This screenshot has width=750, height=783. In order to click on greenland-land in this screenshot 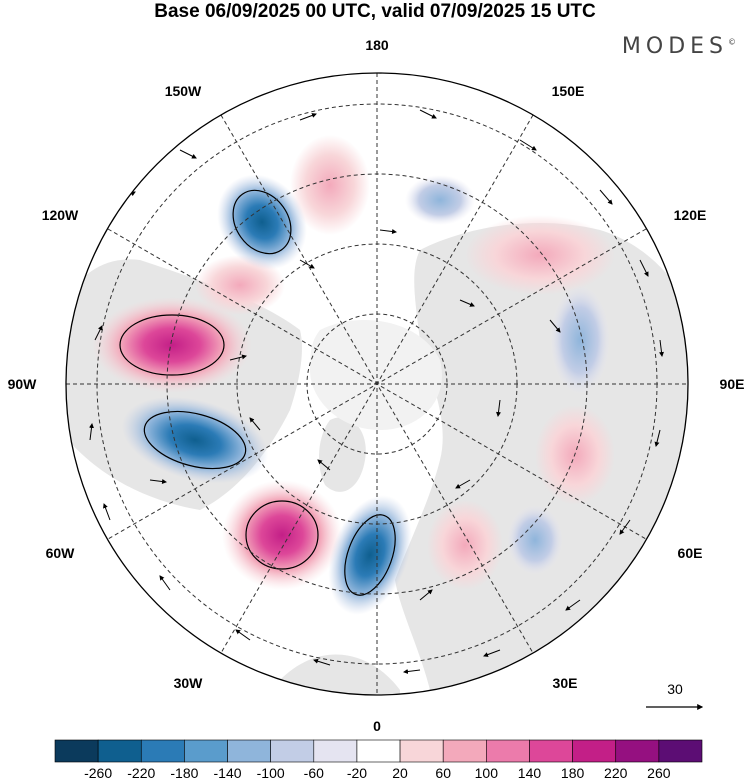, I will do `click(342, 454)`.